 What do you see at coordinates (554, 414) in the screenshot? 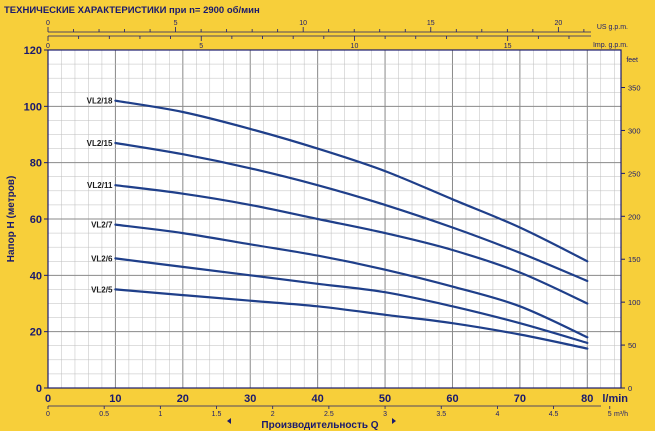
I see `m3h-tick-label: 4.5` at bounding box center [554, 414].